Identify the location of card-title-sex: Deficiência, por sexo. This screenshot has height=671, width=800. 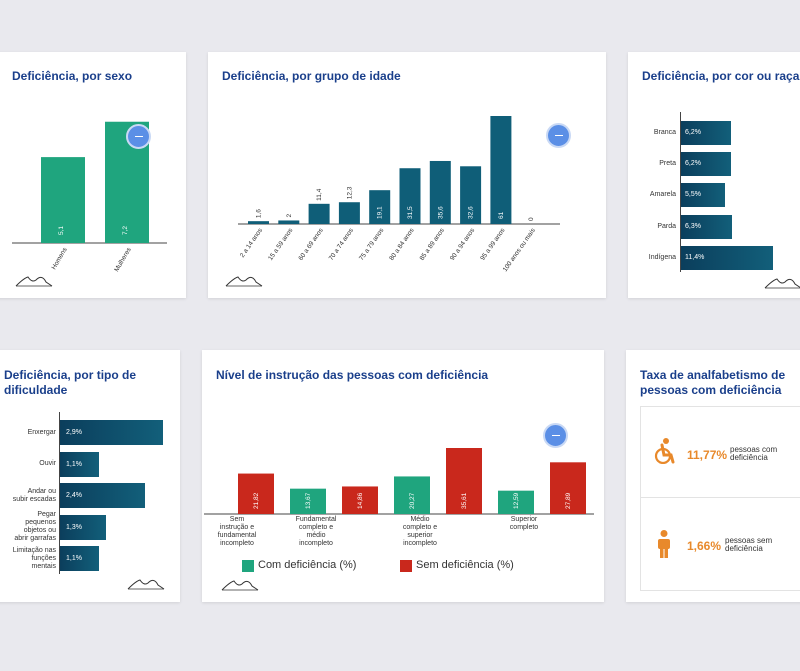
(72, 76).